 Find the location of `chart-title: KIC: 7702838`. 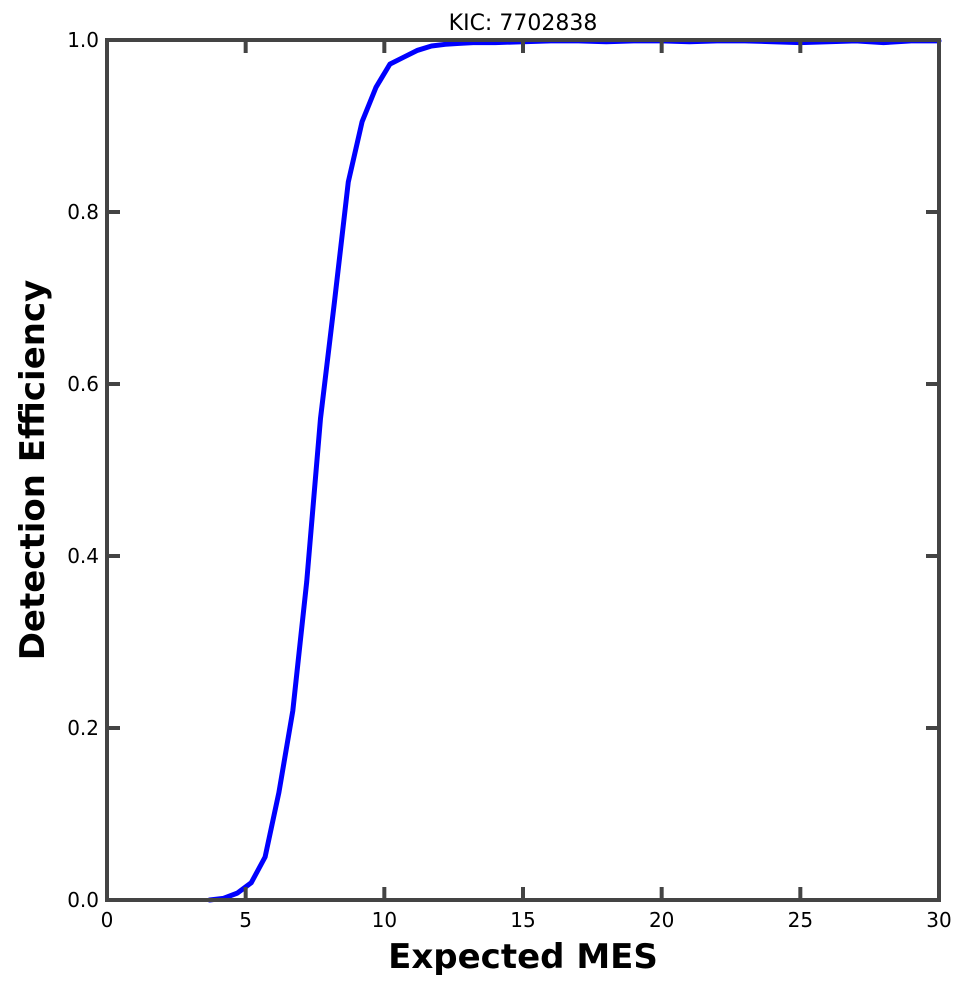

chart-title: KIC: 7702838 is located at coordinates (523, 23).